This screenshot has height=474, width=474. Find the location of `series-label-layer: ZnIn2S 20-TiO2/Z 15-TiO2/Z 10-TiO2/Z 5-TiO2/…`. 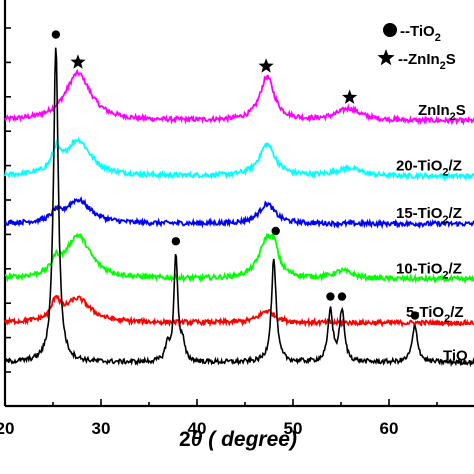

series-label-layer: ZnIn2S 20-TiO2/Z 15-TiO2/Z 10-TiO2/Z 5-TiO2/… is located at coordinates (432, 233).